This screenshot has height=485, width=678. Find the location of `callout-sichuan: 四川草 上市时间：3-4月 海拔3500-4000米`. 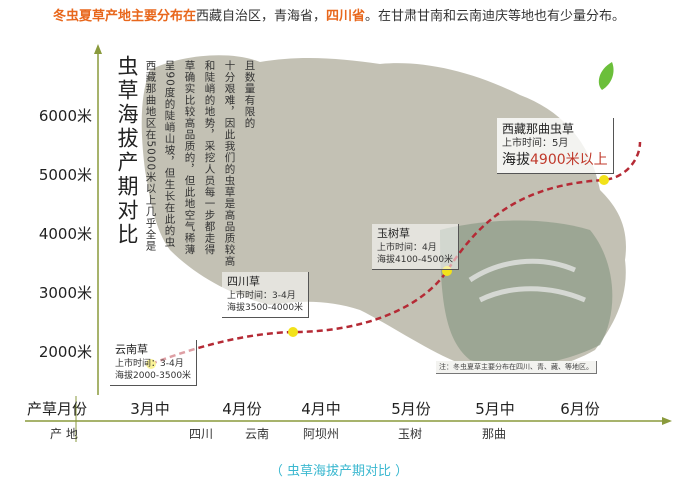

callout-sichuan: 四川草 上市时间：3-4月 海拔3500-4000米 is located at coordinates (266, 295).